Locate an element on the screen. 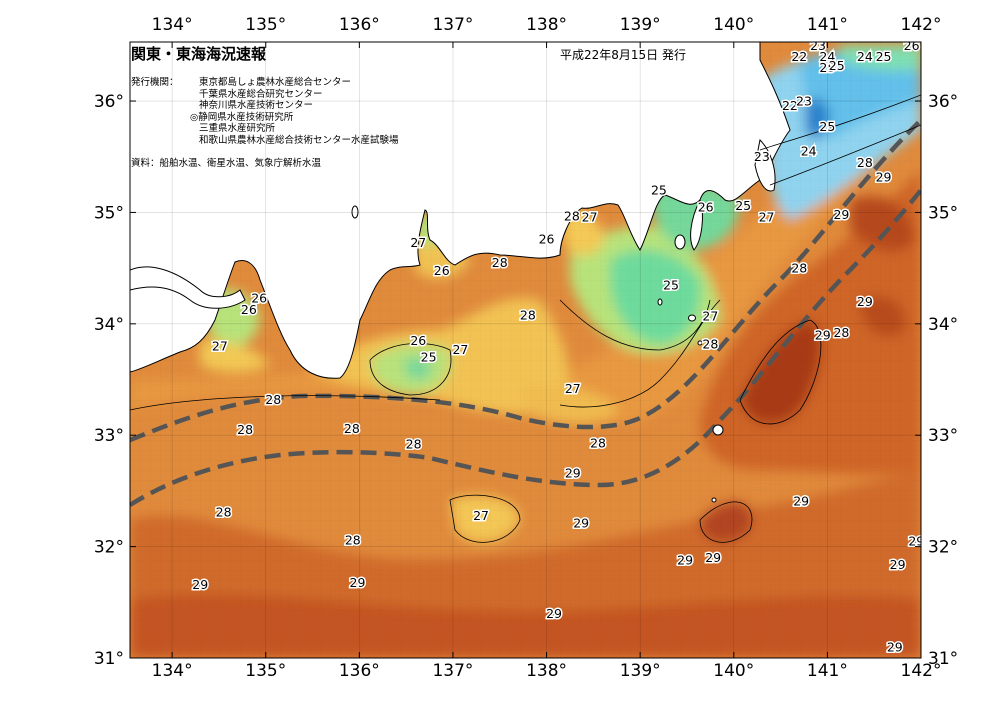 The width and height of the screenshot is (1002, 709). issue-date: 平成22年8月15日 発行 is located at coordinates (623, 55).